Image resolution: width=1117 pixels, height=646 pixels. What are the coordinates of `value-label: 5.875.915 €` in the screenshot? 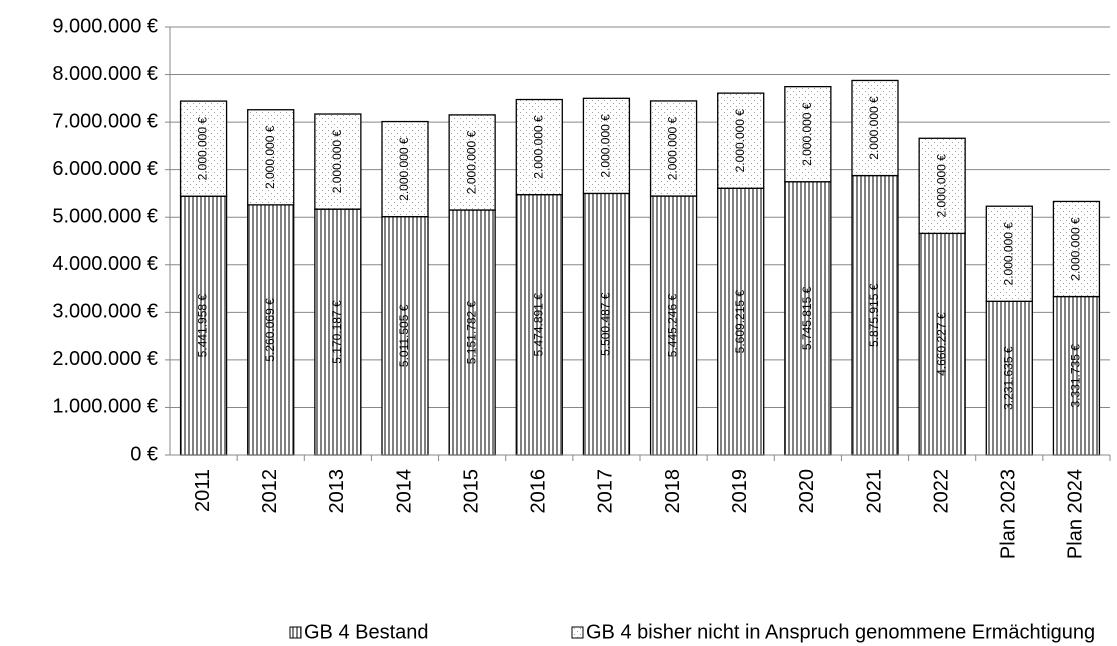 It's located at (874, 315).